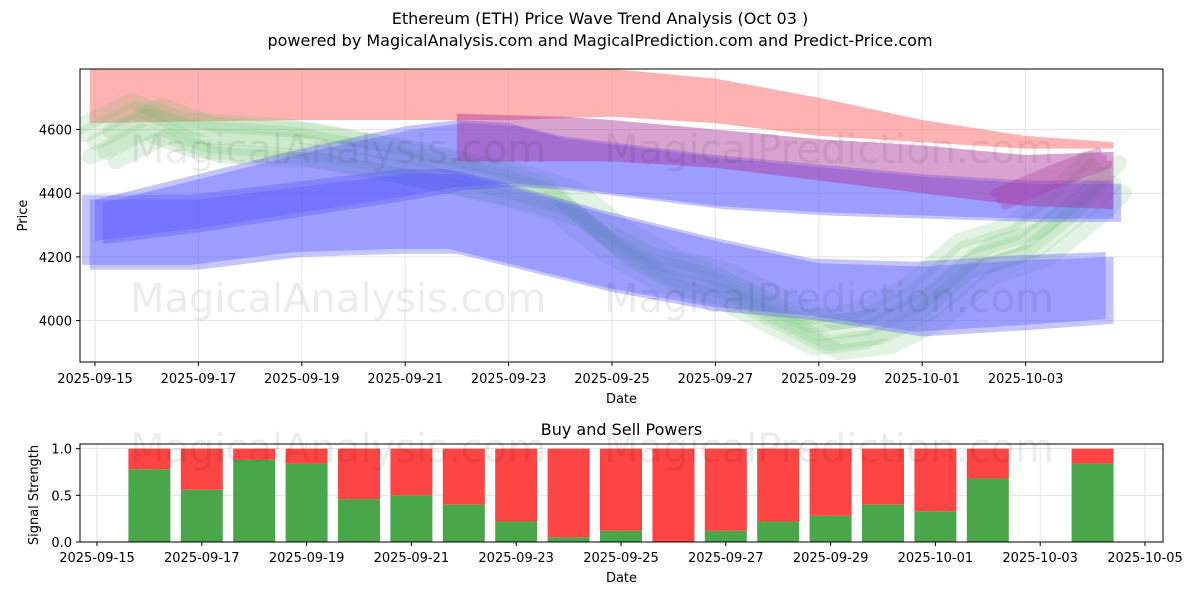  What do you see at coordinates (622, 429) in the screenshot?
I see `signal-chart-title: Buy and Sell Powers` at bounding box center [622, 429].